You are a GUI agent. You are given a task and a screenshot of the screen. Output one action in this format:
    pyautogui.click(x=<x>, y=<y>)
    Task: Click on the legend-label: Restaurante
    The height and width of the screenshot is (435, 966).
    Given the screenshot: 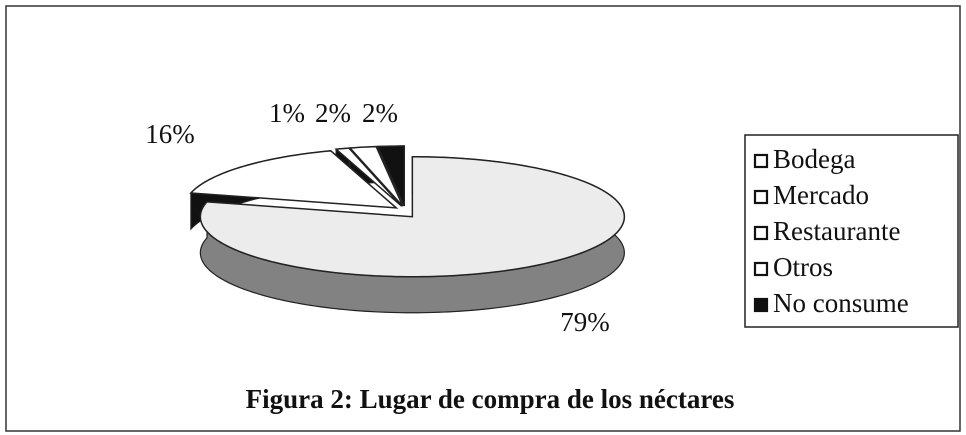 What is the action you would take?
    pyautogui.click(x=836, y=231)
    